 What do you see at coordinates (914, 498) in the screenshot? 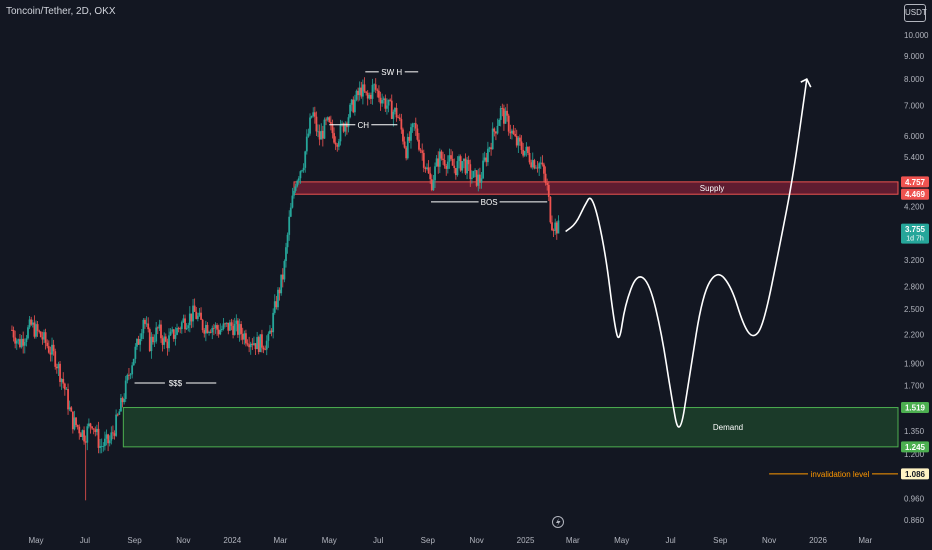
I see `price-tick-label: 0.960` at bounding box center [914, 498].